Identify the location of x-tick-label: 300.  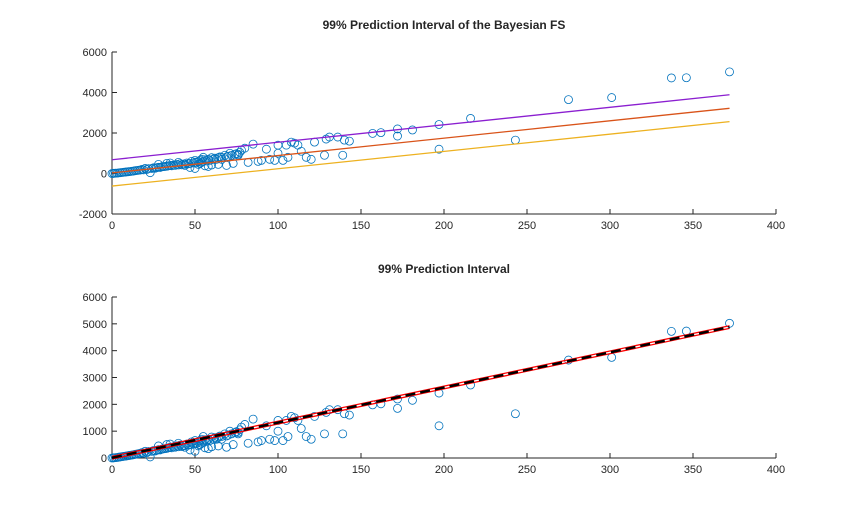
(610, 226).